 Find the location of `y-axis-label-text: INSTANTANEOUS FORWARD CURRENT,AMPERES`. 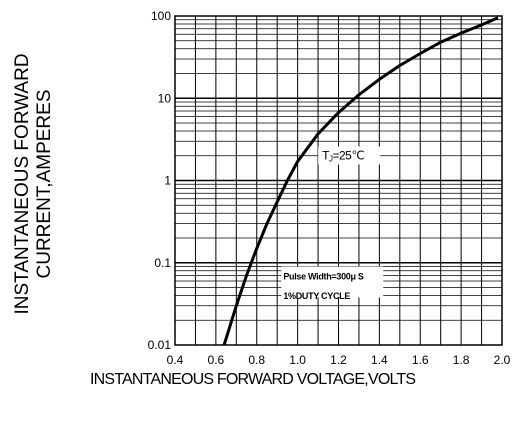

y-axis-label-text: INSTANTANEOUS FORWARD CURRENT,AMPERES is located at coordinates (33, 183).